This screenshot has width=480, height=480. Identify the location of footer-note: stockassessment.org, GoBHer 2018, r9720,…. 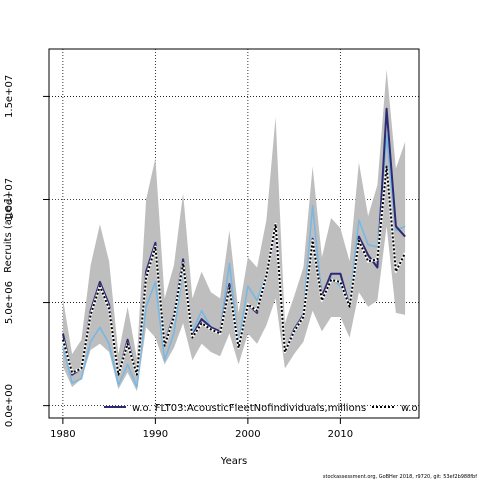
(400, 477).